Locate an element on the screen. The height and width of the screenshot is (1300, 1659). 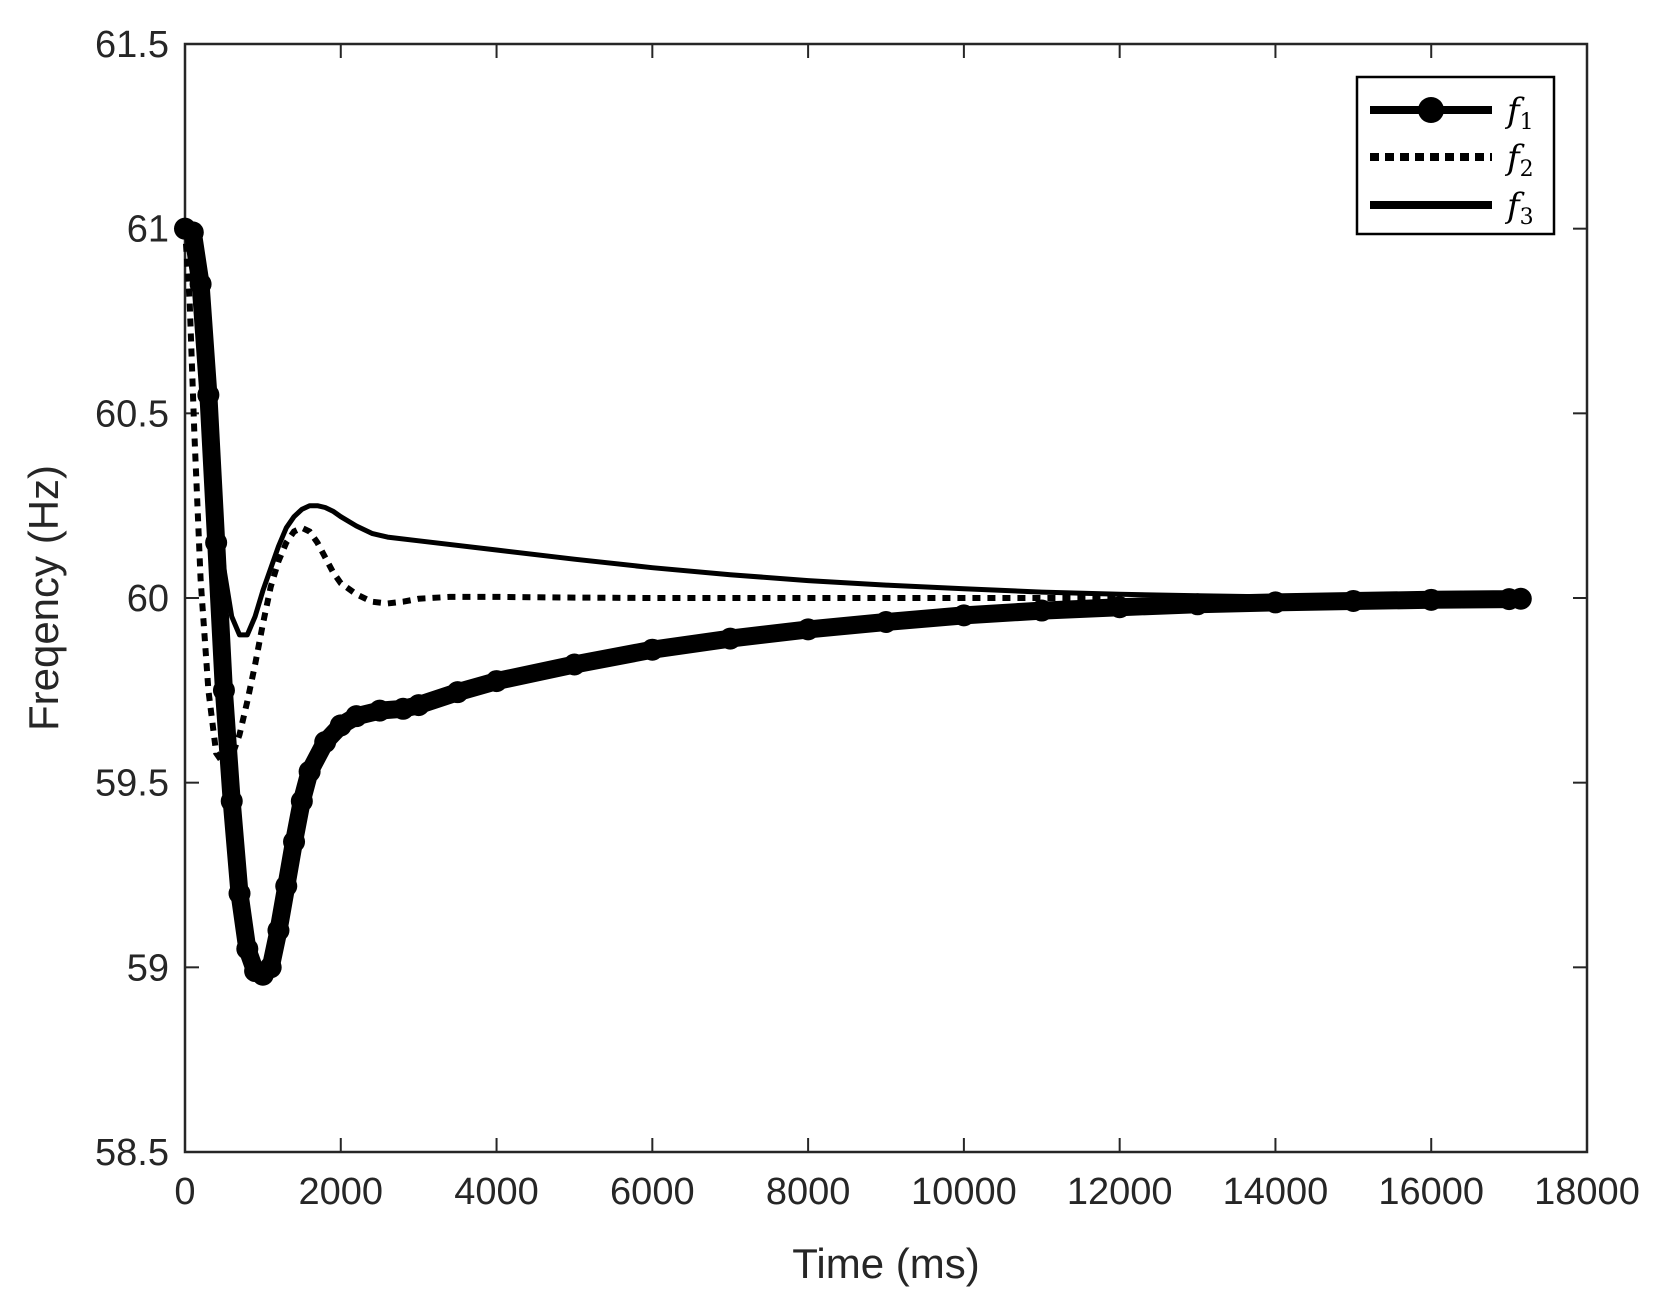
y-tick-label: 59 is located at coordinates (148, 968).